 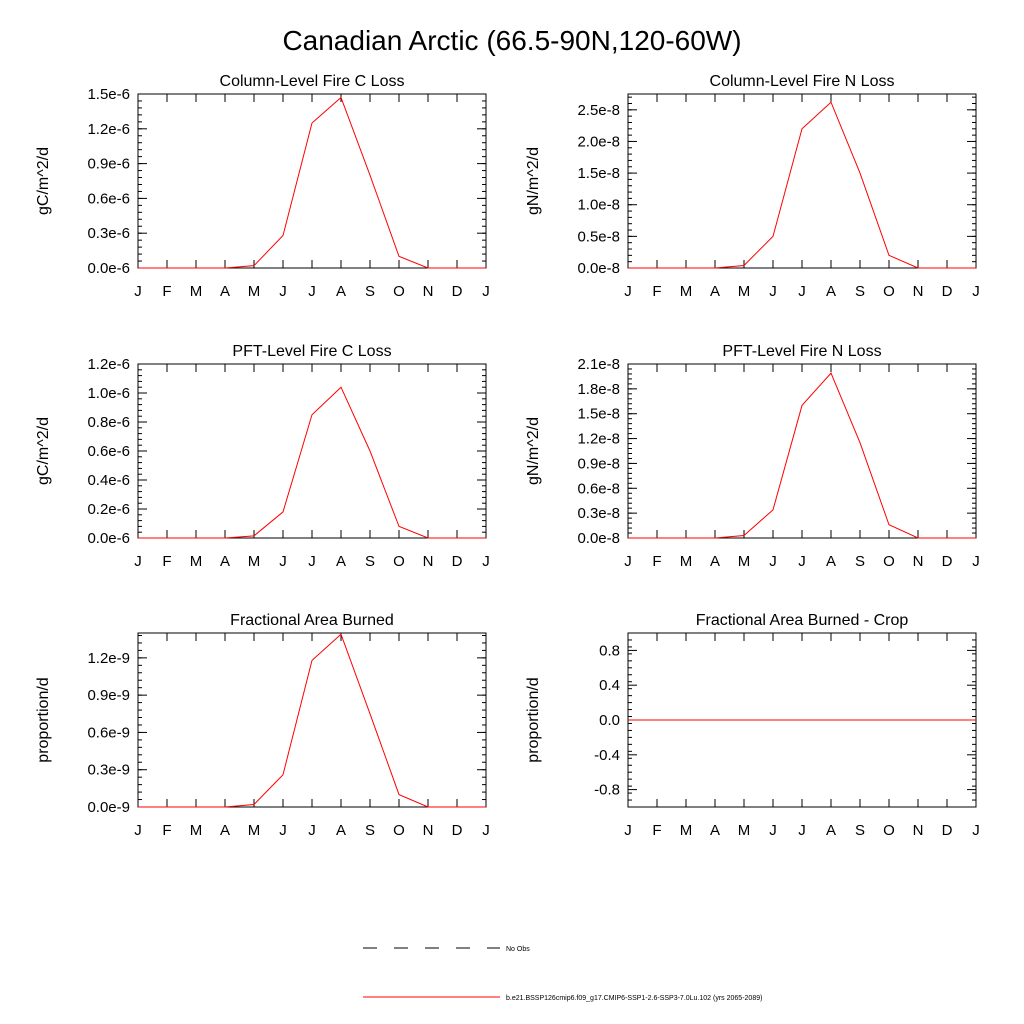 I want to click on y-tick-label: 0.8e-6, so click(x=108, y=422).